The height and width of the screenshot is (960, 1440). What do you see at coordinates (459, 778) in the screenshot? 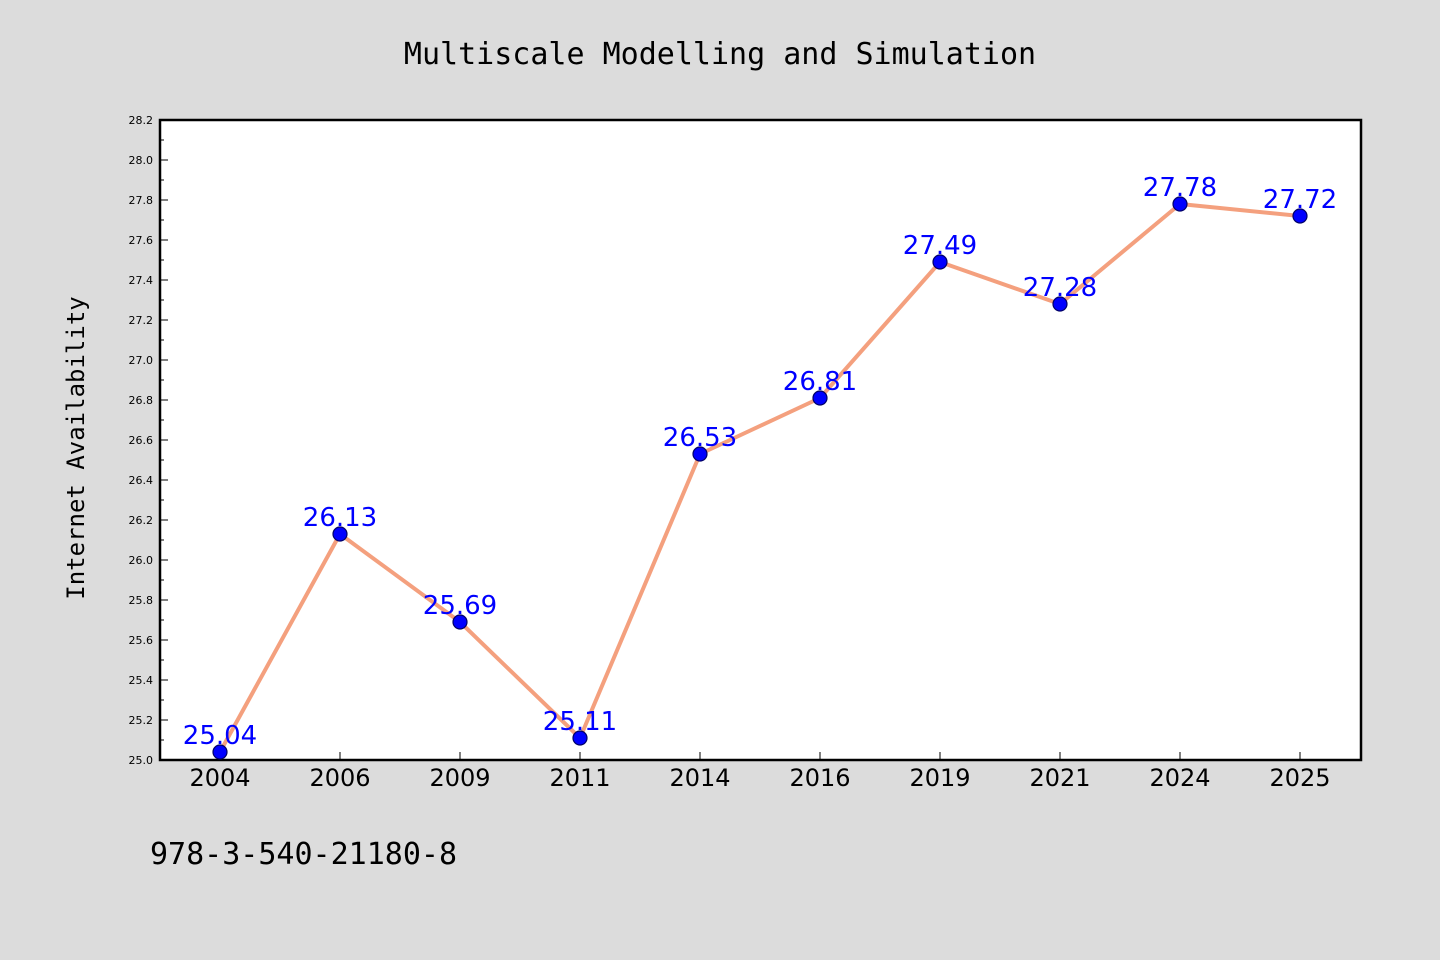
I see `x-tick-label: 2009` at bounding box center [459, 778].